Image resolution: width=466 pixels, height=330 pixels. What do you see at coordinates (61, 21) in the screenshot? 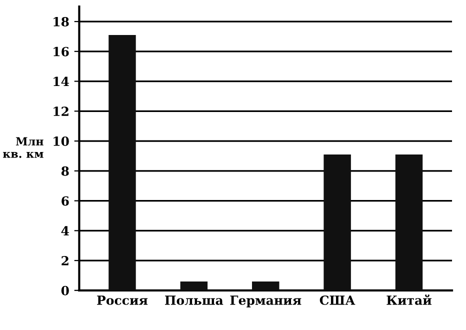
I see `y-tick-label: 18` at bounding box center [61, 21].